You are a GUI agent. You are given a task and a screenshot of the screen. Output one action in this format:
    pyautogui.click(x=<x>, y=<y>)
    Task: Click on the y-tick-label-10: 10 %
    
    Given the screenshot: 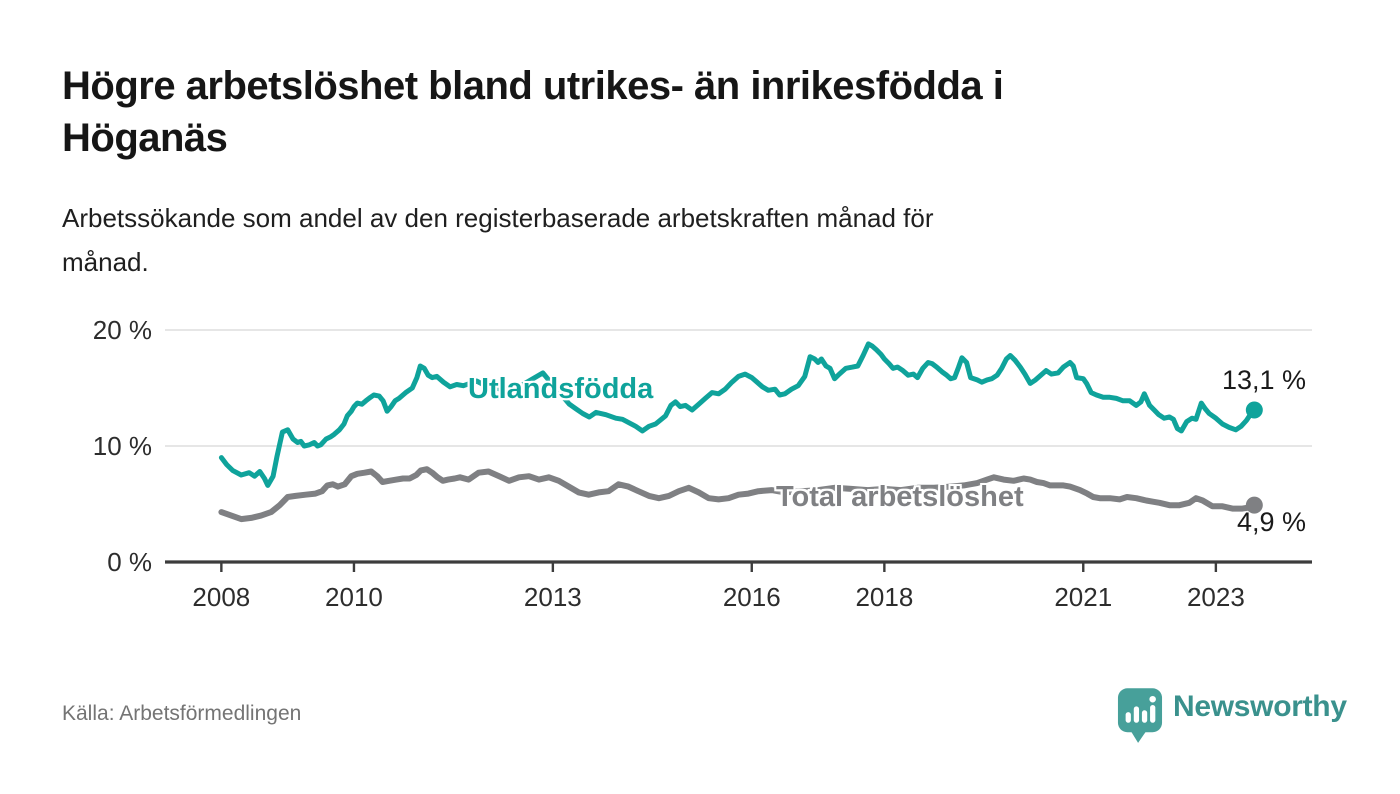 What is the action you would take?
    pyautogui.click(x=122, y=446)
    